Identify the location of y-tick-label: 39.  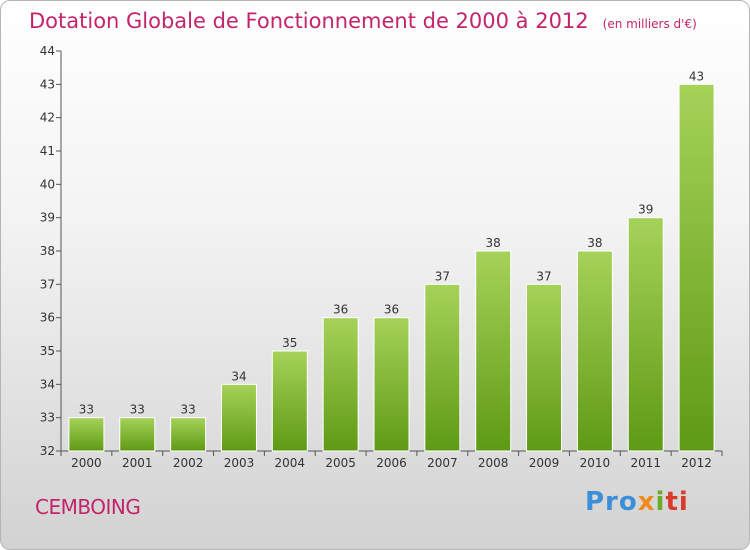
(47, 218).